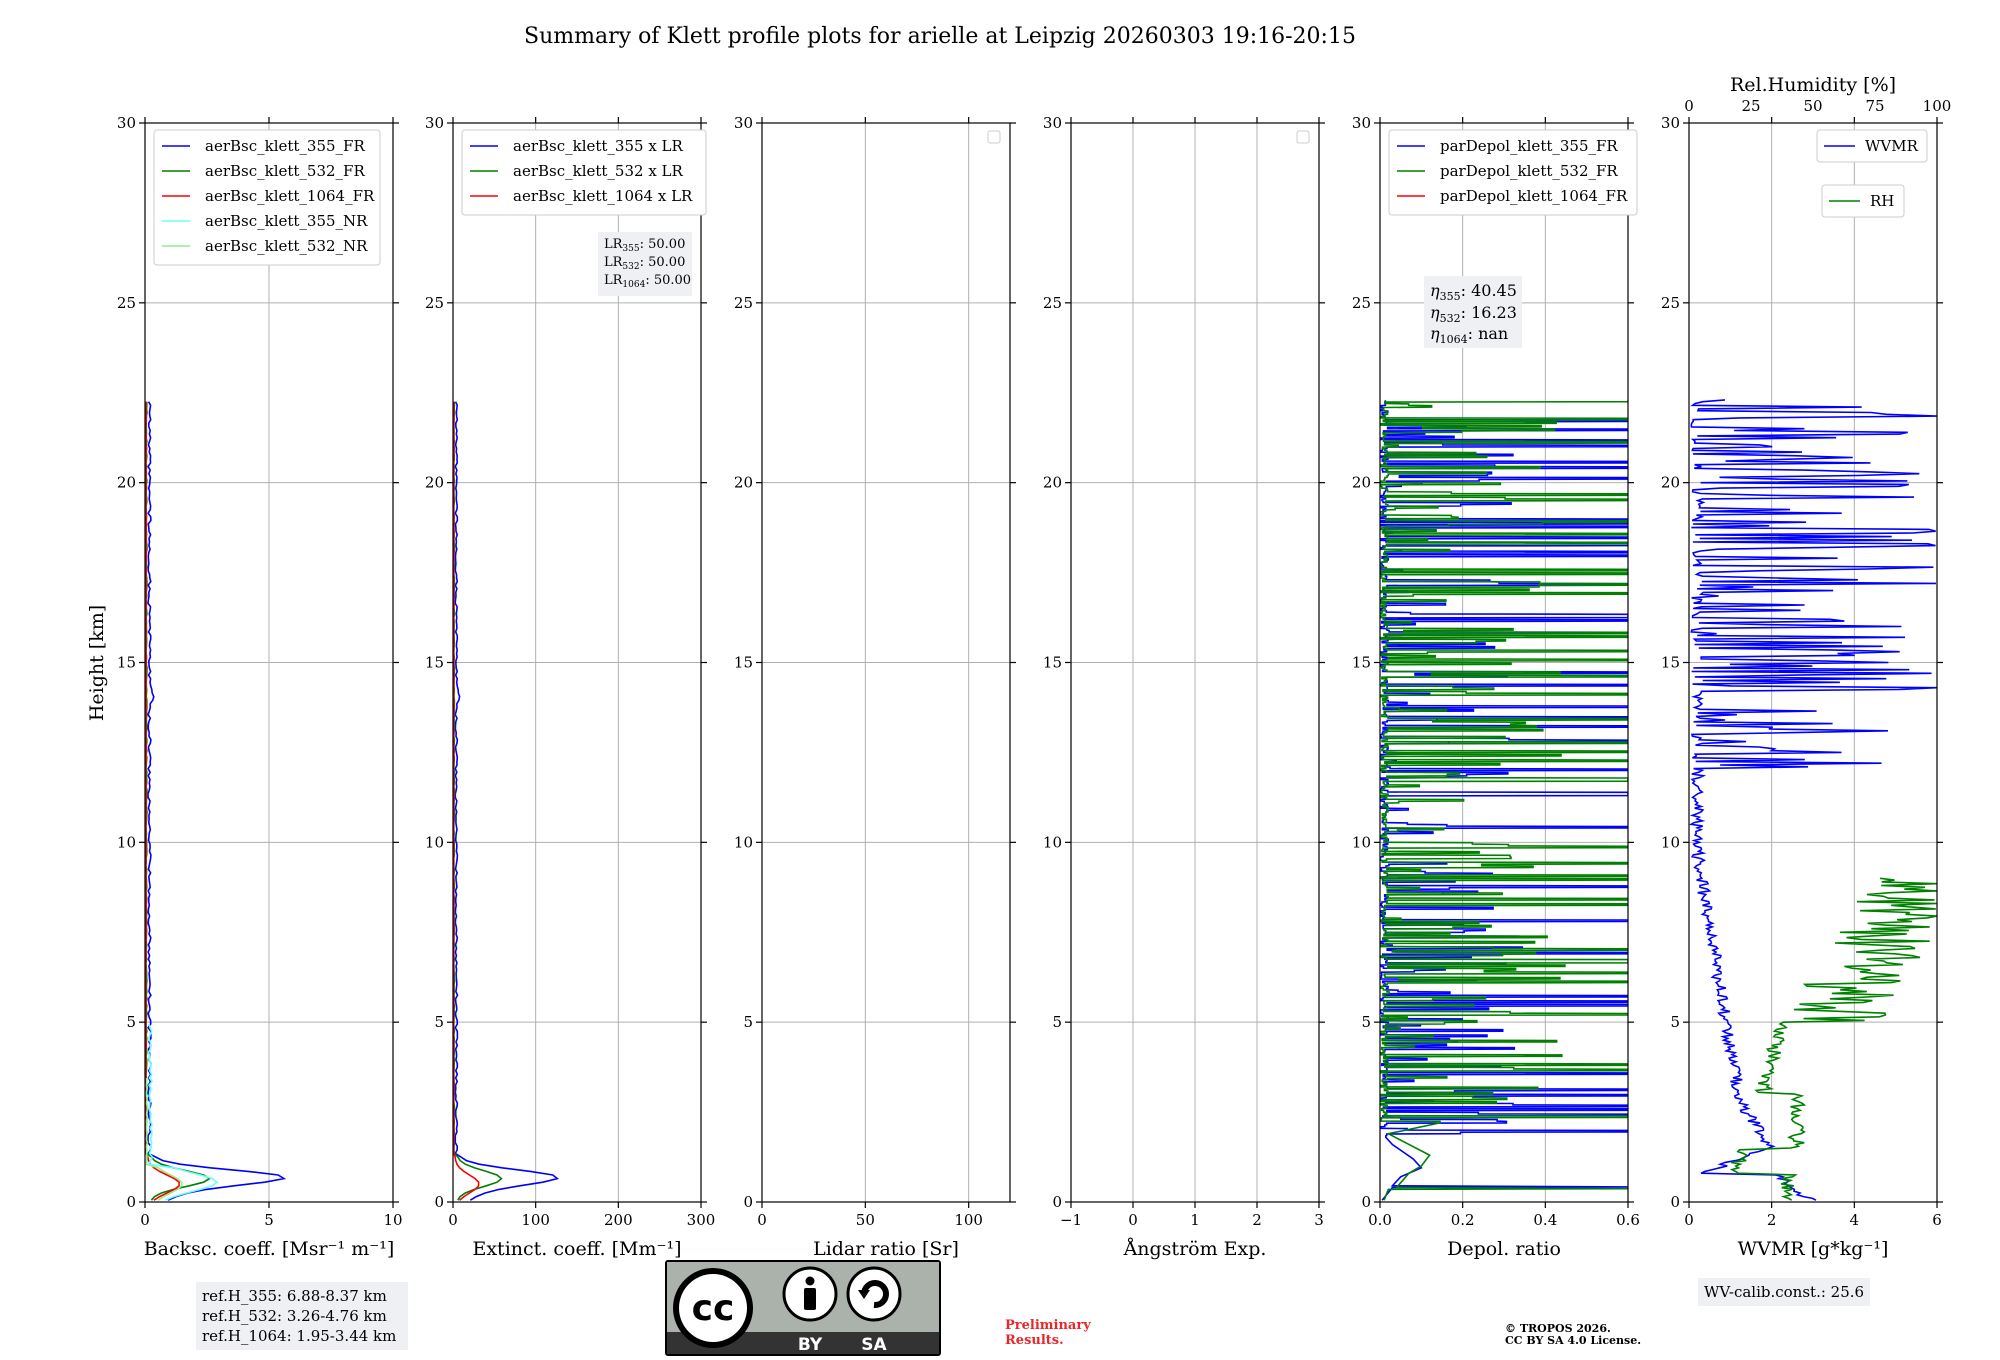  Describe the element at coordinates (864, 1294) in the screenshot. I see `sa-icon-arrow` at that location.